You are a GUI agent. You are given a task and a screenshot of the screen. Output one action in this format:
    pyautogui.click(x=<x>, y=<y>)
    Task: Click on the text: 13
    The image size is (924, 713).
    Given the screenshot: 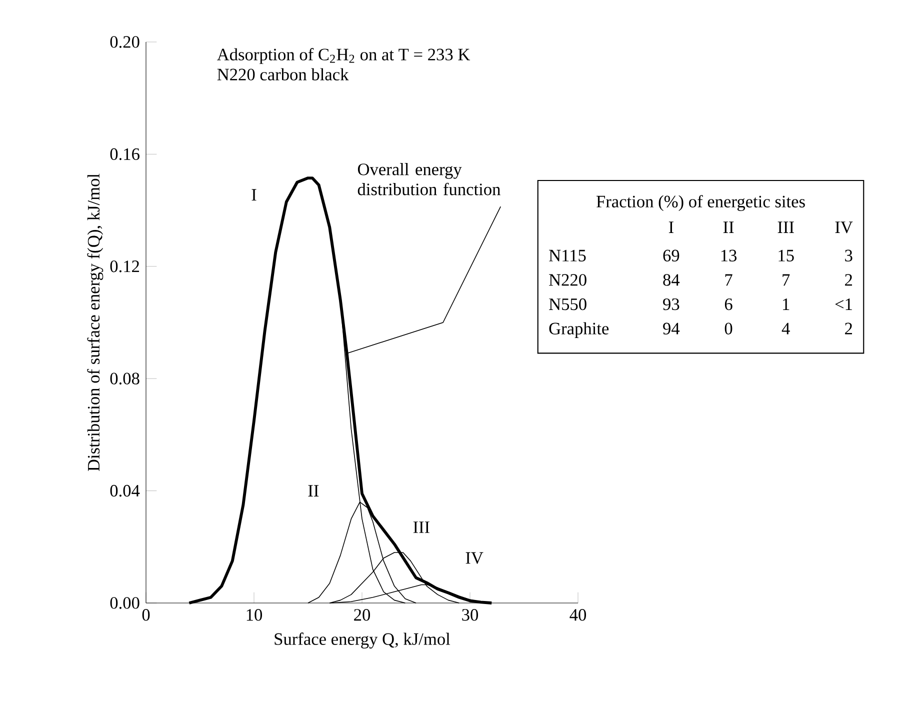 What is the action you would take?
    pyautogui.click(x=728, y=256)
    